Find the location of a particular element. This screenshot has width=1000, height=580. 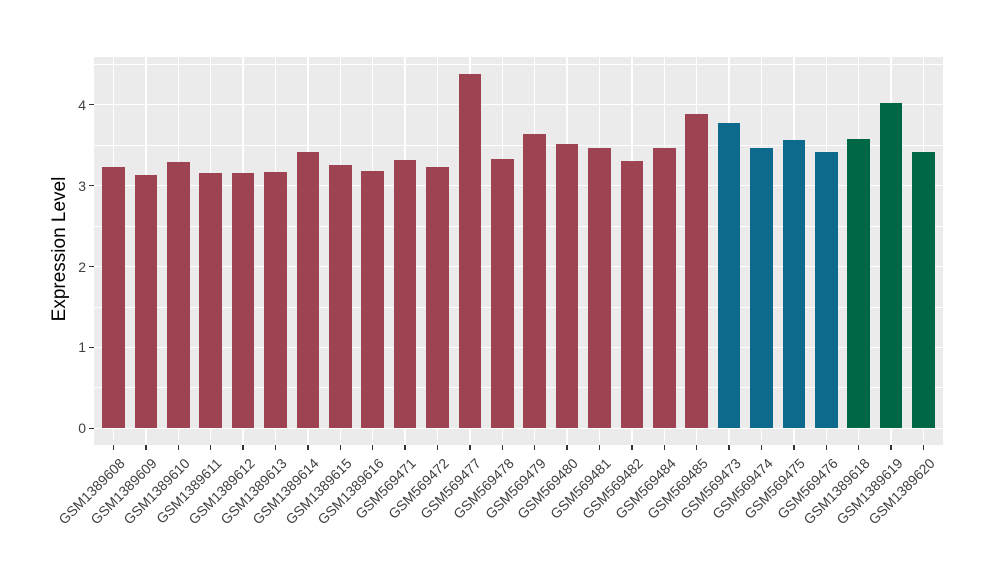

bar-GSM1389611 is located at coordinates (210, 301).